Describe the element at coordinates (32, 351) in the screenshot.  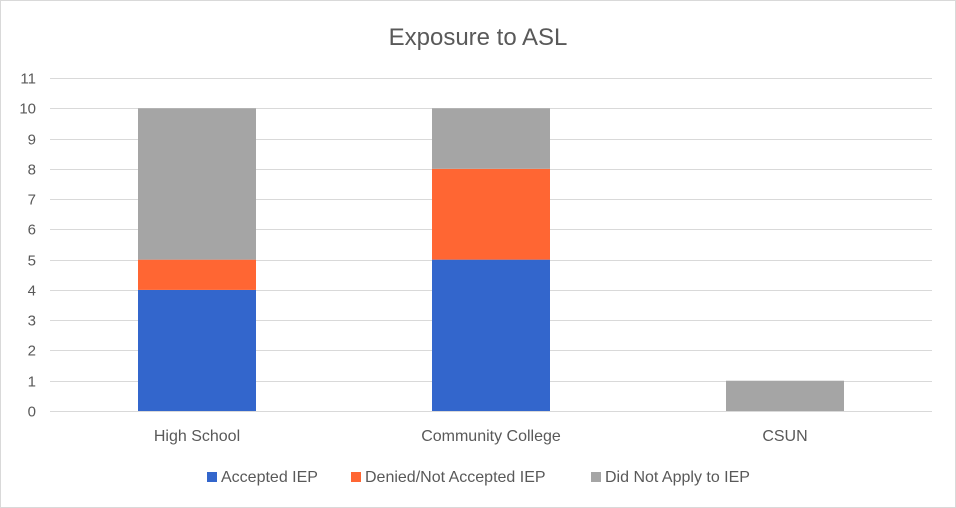
I see `y-tick-label: 2` at that location.